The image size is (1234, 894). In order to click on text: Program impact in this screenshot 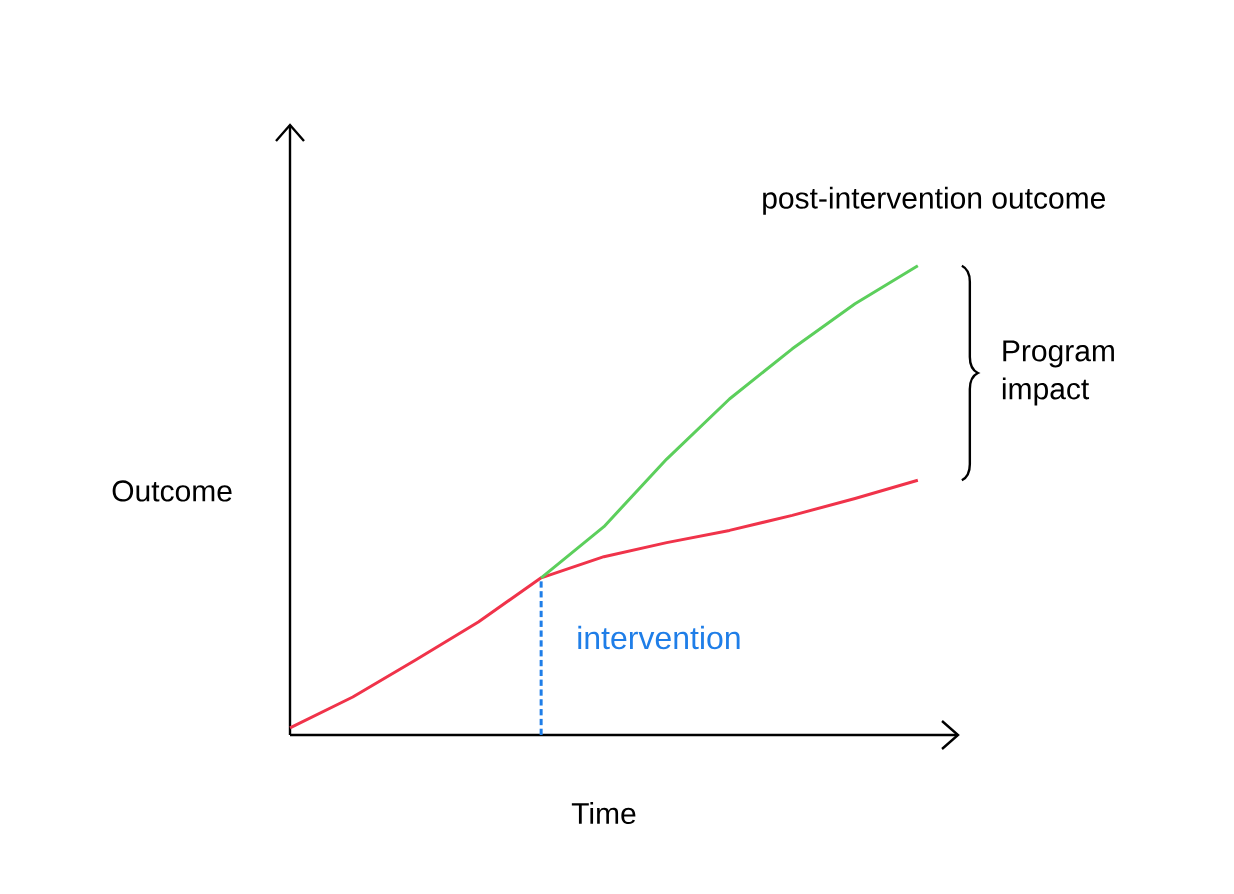, I will do `click(1058, 373)`.